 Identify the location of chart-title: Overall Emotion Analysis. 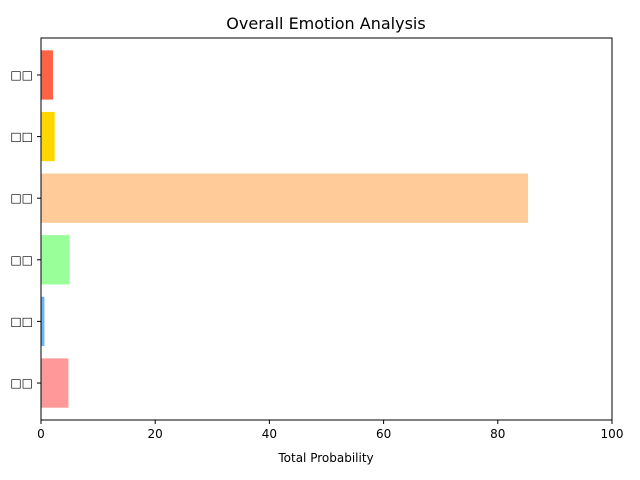
(325, 23).